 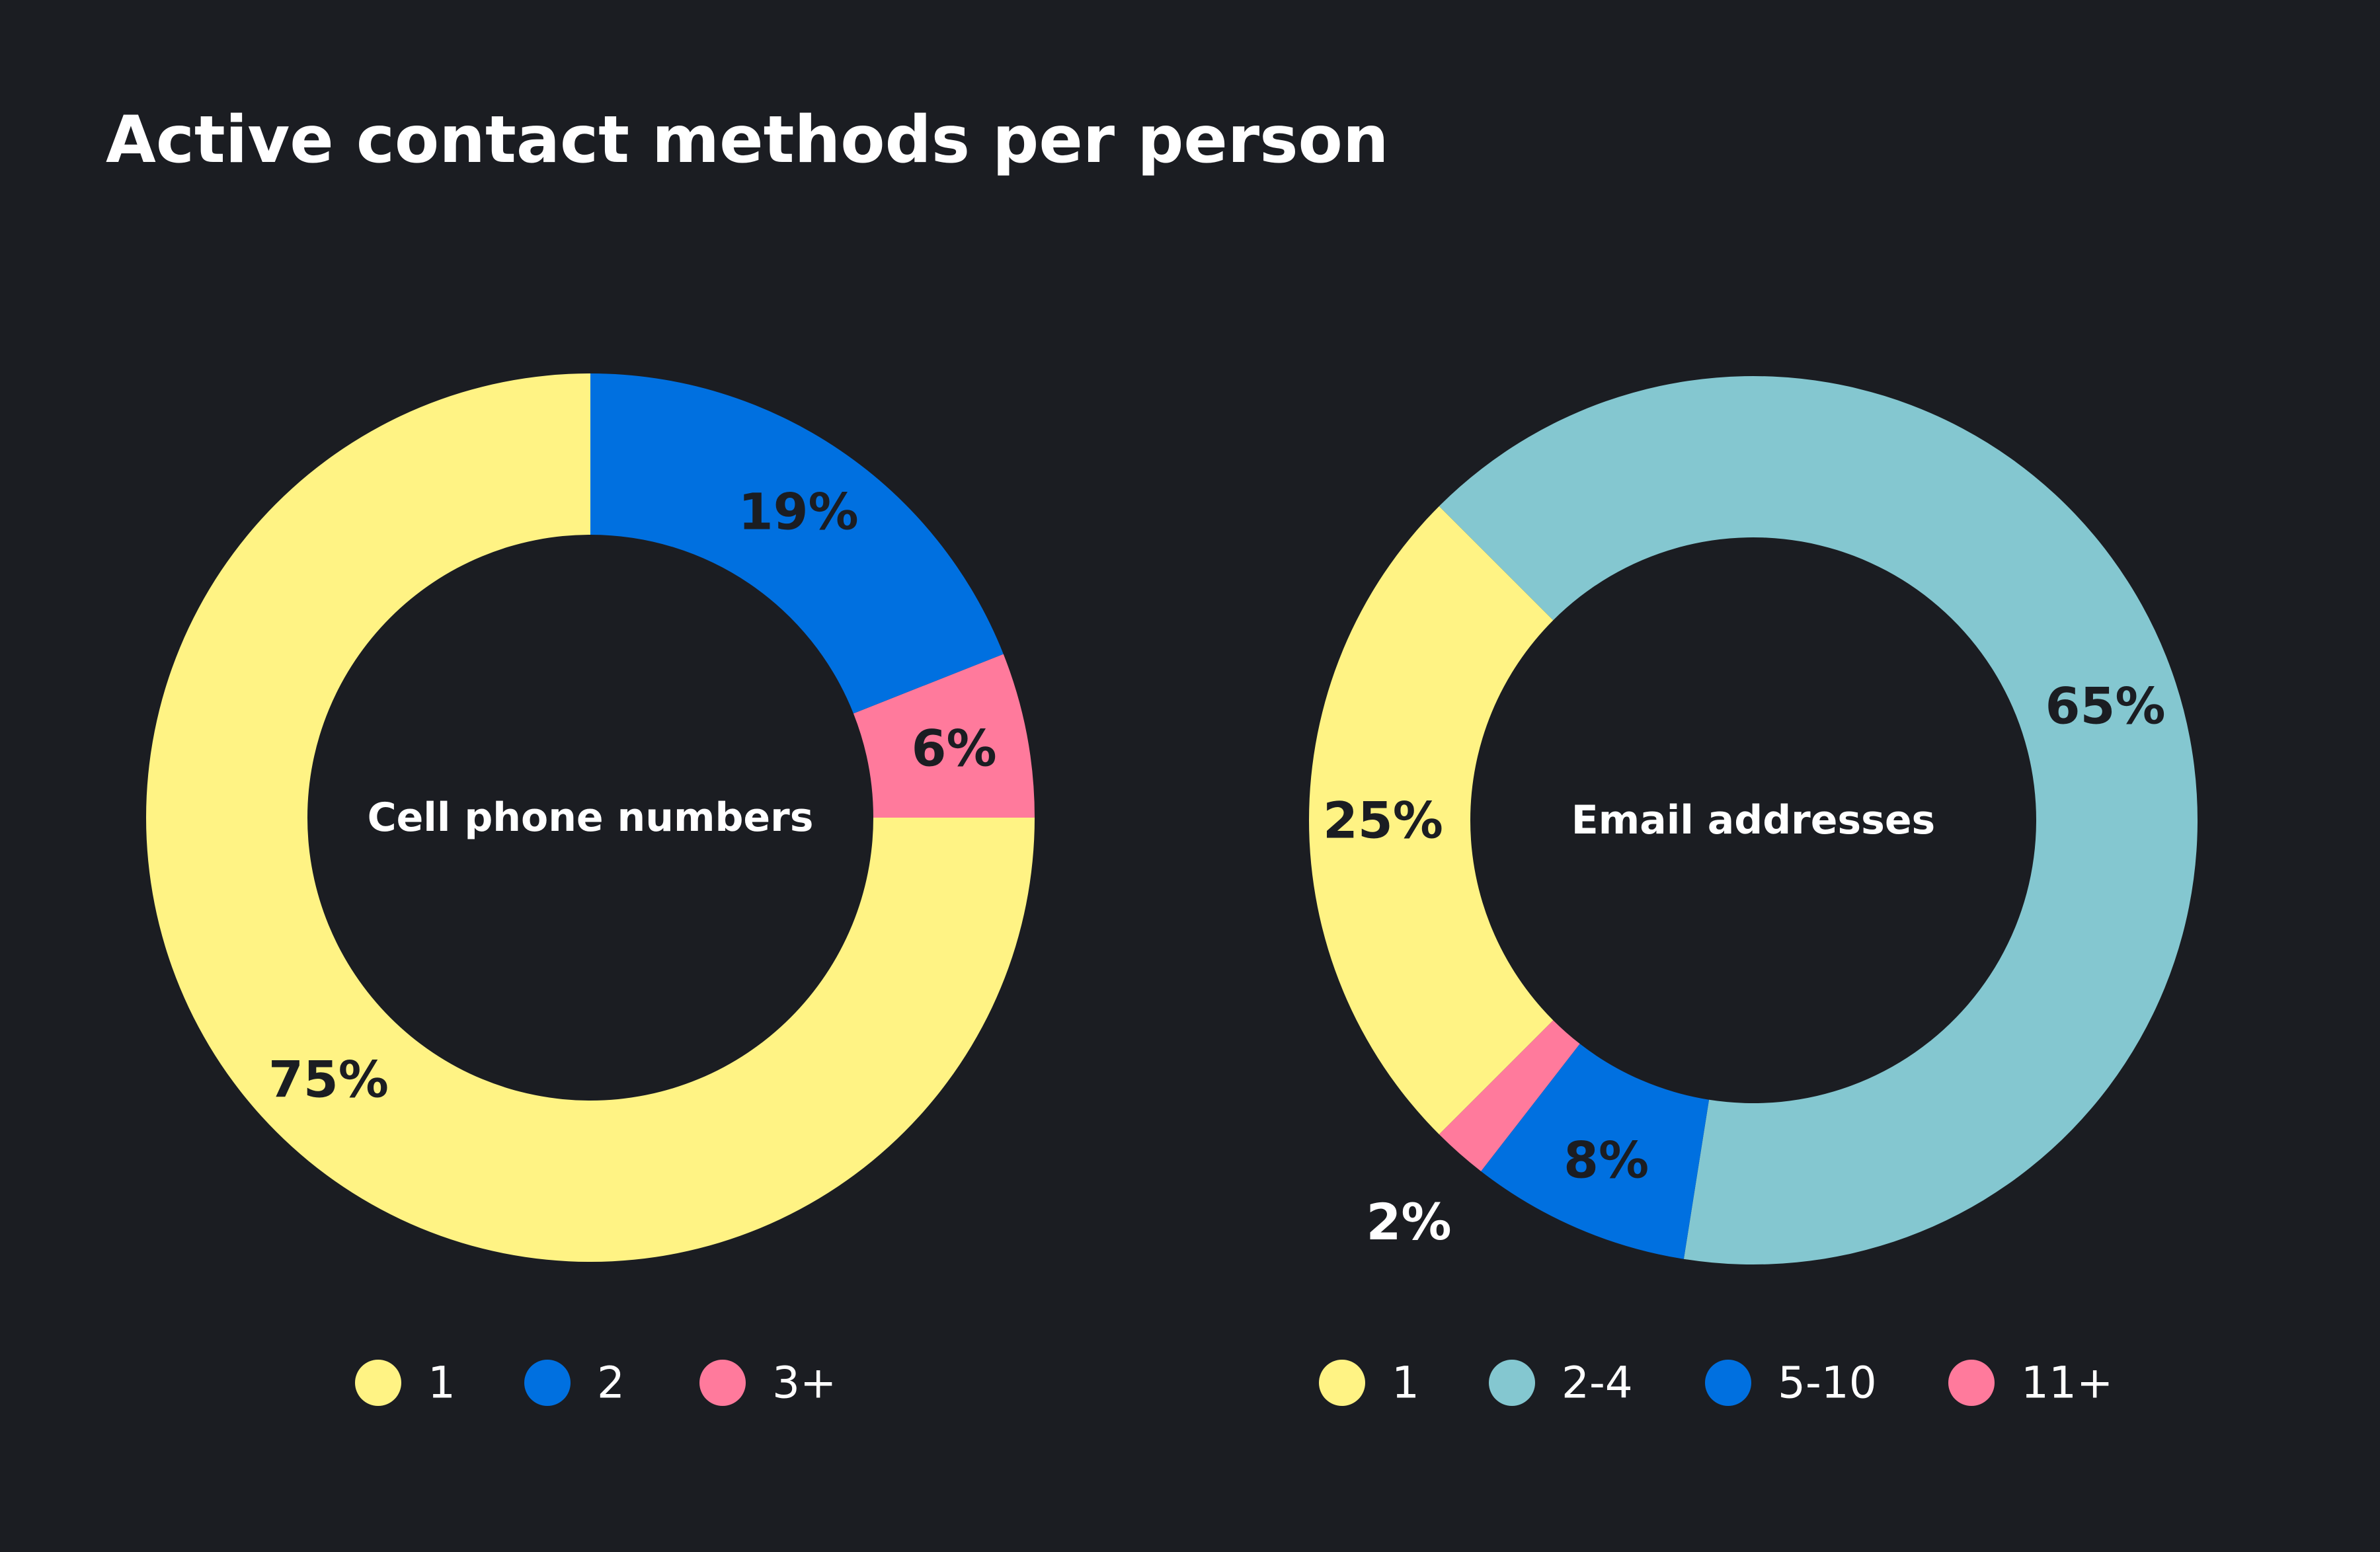 What do you see at coordinates (1561, 1383) in the screenshot?
I see `legend-item-2-4: 2-4` at bounding box center [1561, 1383].